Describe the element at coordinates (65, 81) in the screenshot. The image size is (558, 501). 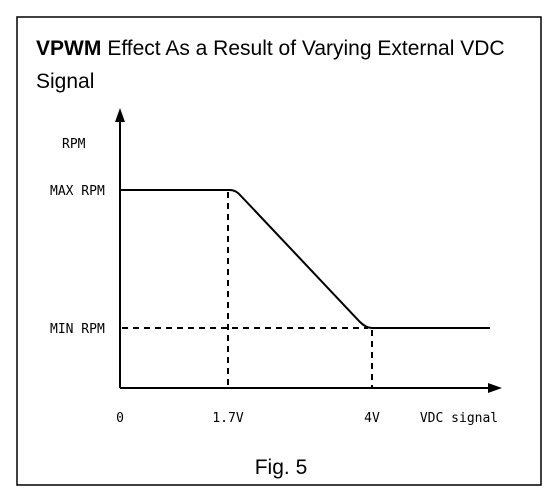
I see `title-line-2: Signal` at that location.